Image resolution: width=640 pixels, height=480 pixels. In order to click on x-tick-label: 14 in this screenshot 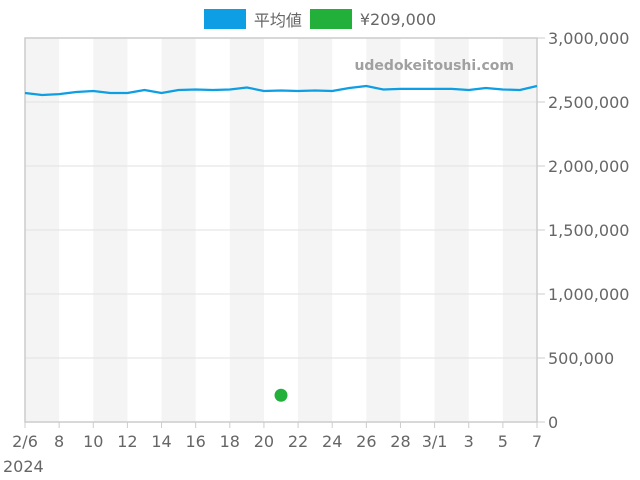, I will do `click(161, 441)`.